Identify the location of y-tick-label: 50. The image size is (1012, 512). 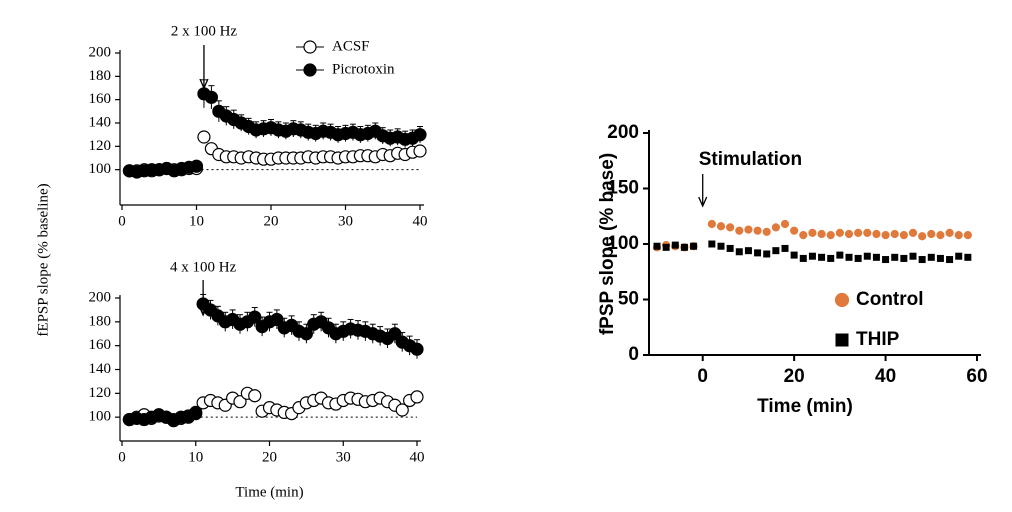
(628, 299).